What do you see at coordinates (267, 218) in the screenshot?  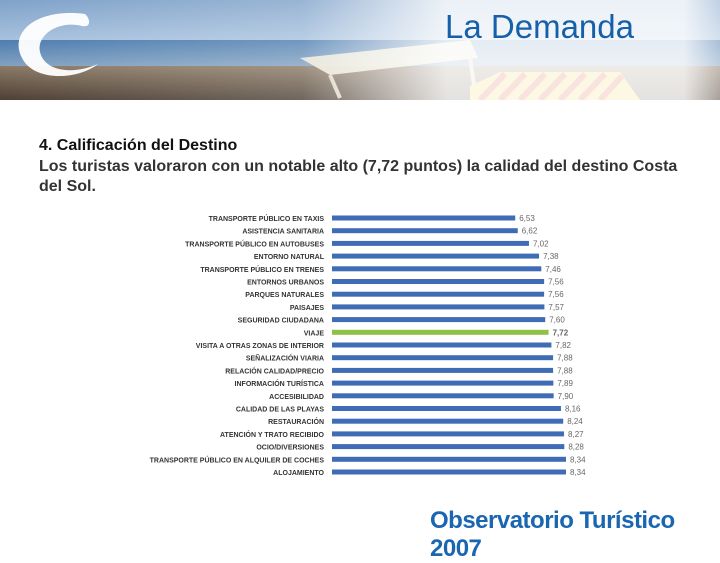 I see `category-label: TRANSPORTE PÚBLICO EN TAXIS` at bounding box center [267, 218].